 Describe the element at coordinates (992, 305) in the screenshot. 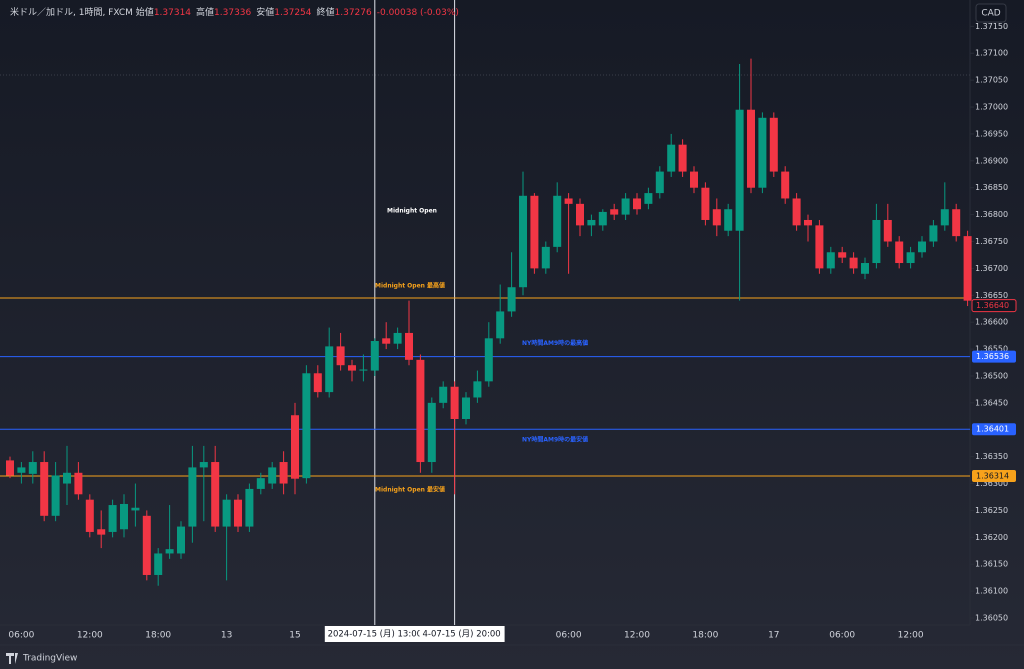

I see `last-price-label: 1.36640` at that location.